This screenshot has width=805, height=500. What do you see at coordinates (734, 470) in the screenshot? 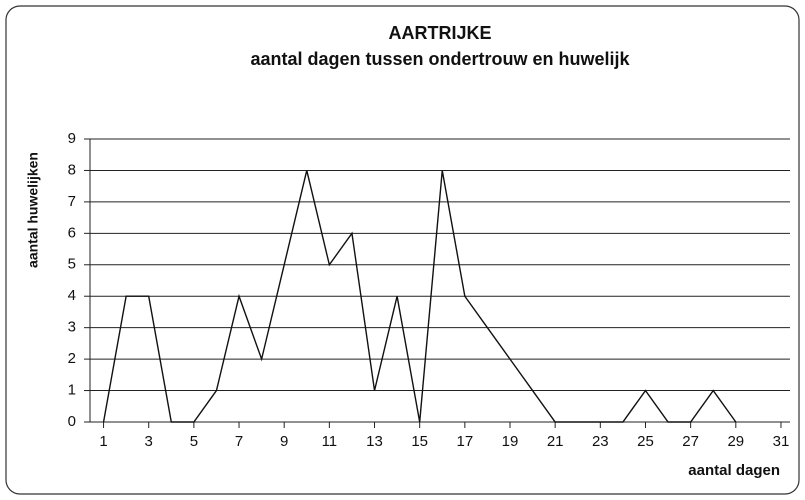
I see `x-axis-label: aantal dagen` at bounding box center [734, 470].